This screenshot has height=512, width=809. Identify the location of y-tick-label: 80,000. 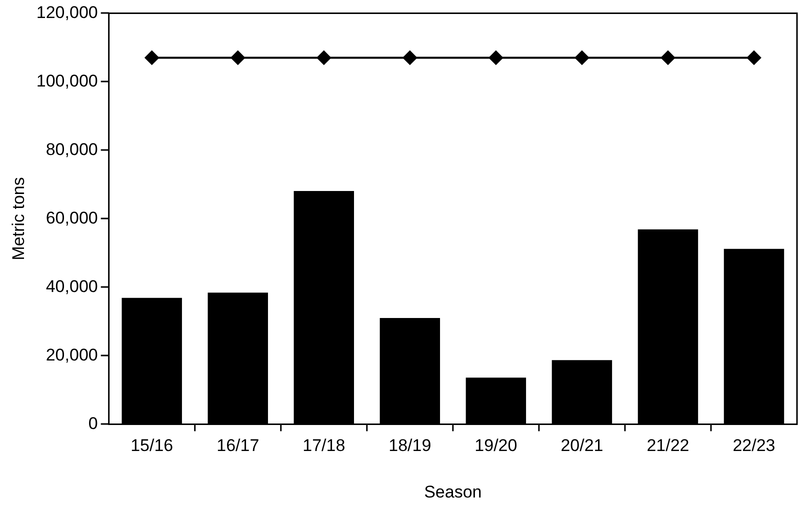
(72, 149).